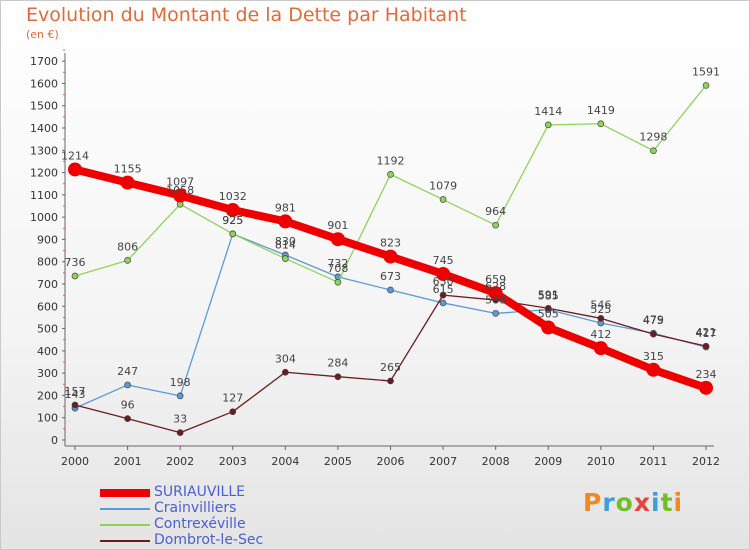  Describe the element at coordinates (180, 182) in the screenshot. I see `data-label: 1097` at that location.